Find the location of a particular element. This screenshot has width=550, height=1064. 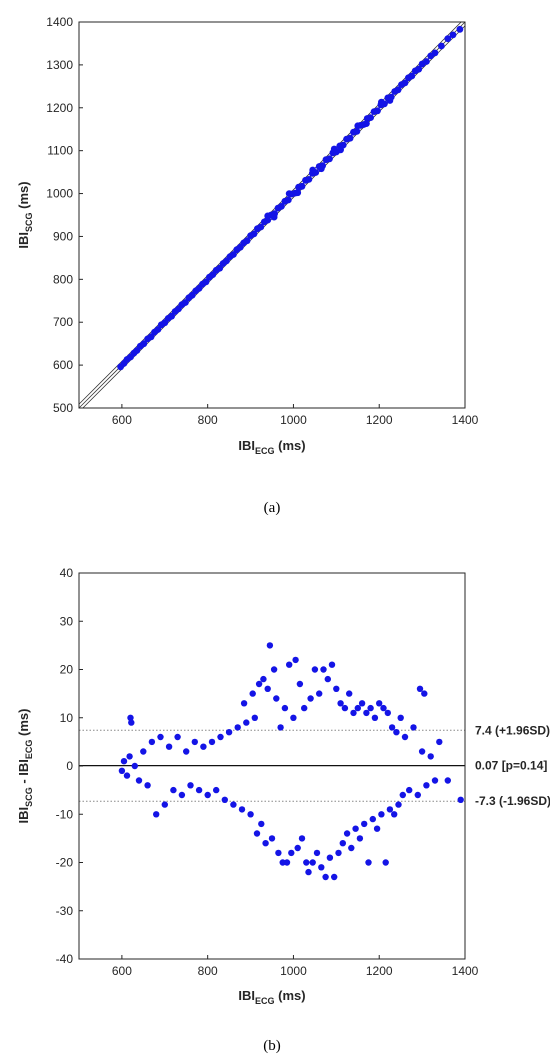

chart-b-y-tick-label: -40 is located at coordinates (65, 959).